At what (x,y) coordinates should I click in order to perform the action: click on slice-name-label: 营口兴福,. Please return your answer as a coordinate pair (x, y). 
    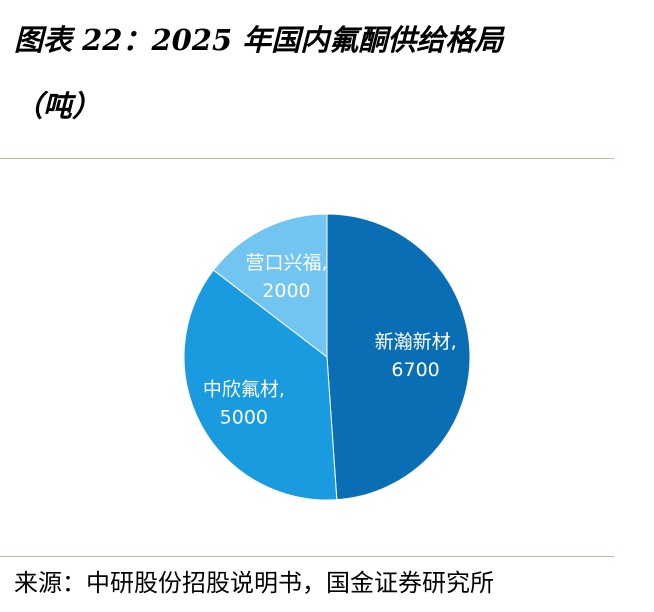
    Looking at the image, I should click on (286, 263).